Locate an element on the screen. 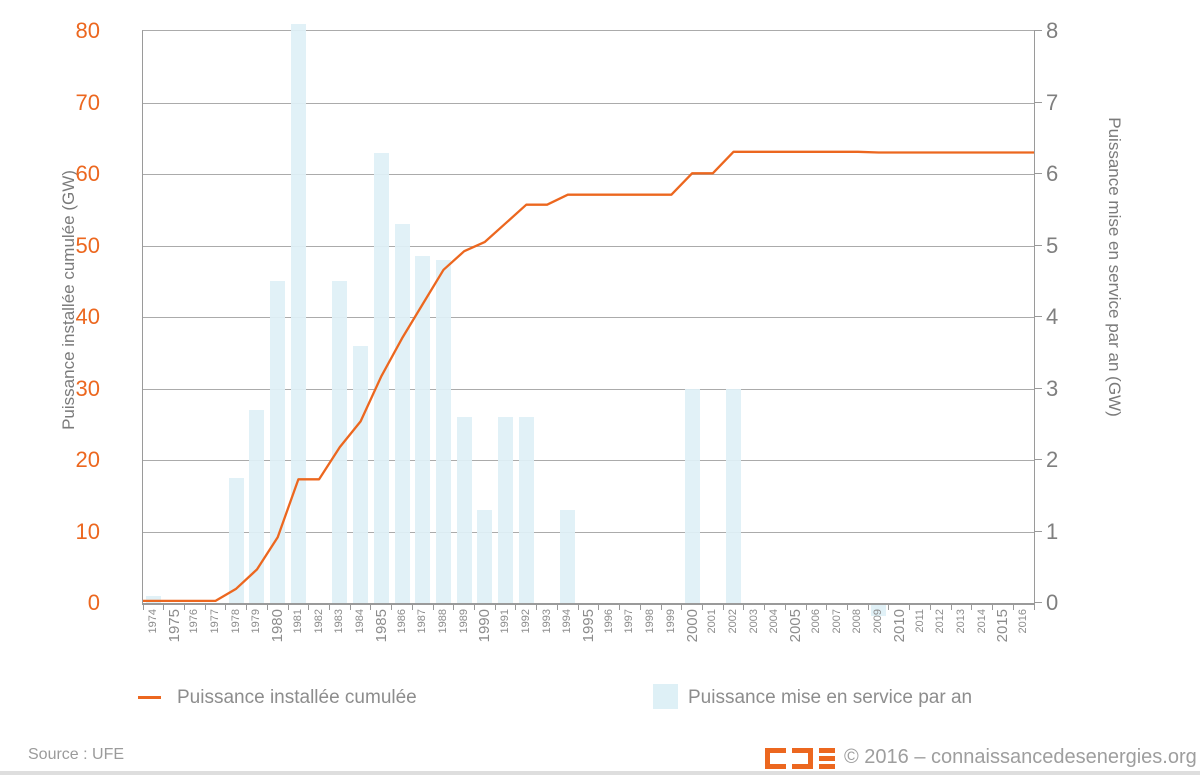 The height and width of the screenshot is (775, 1200). year-label-2006: 2006 is located at coordinates (815, 621).